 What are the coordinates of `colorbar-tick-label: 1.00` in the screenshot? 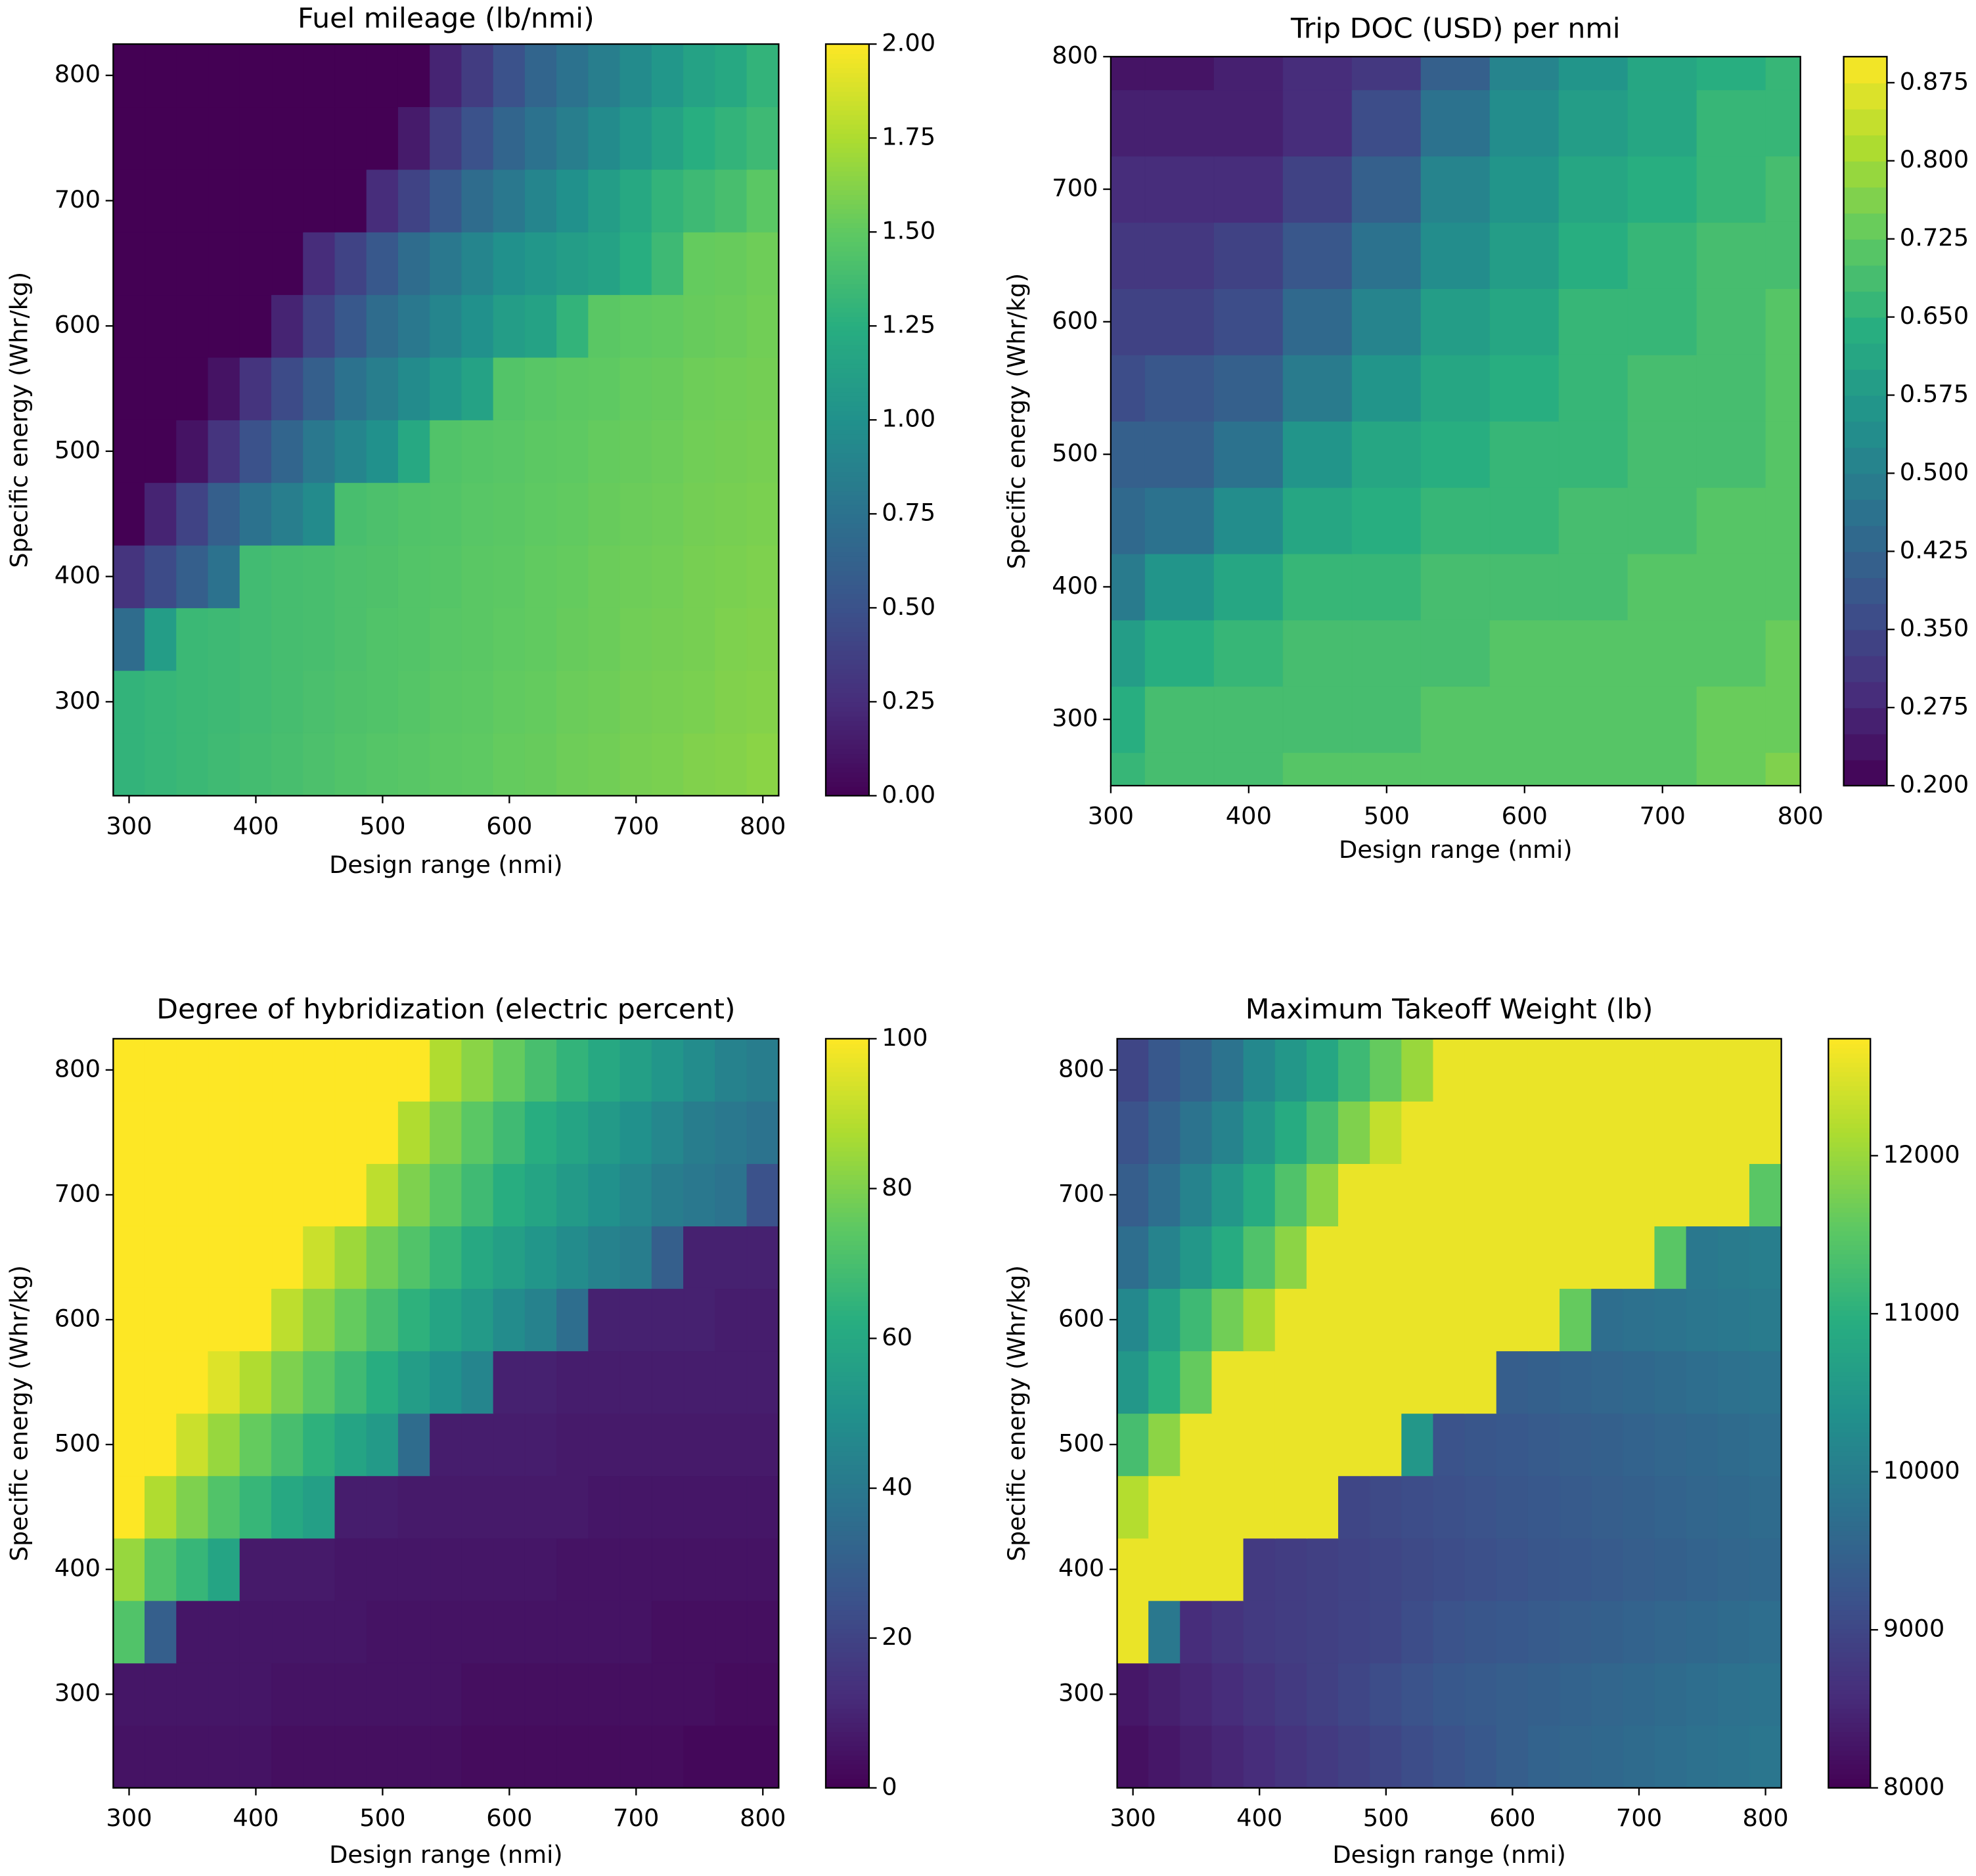 It's located at (908, 419).